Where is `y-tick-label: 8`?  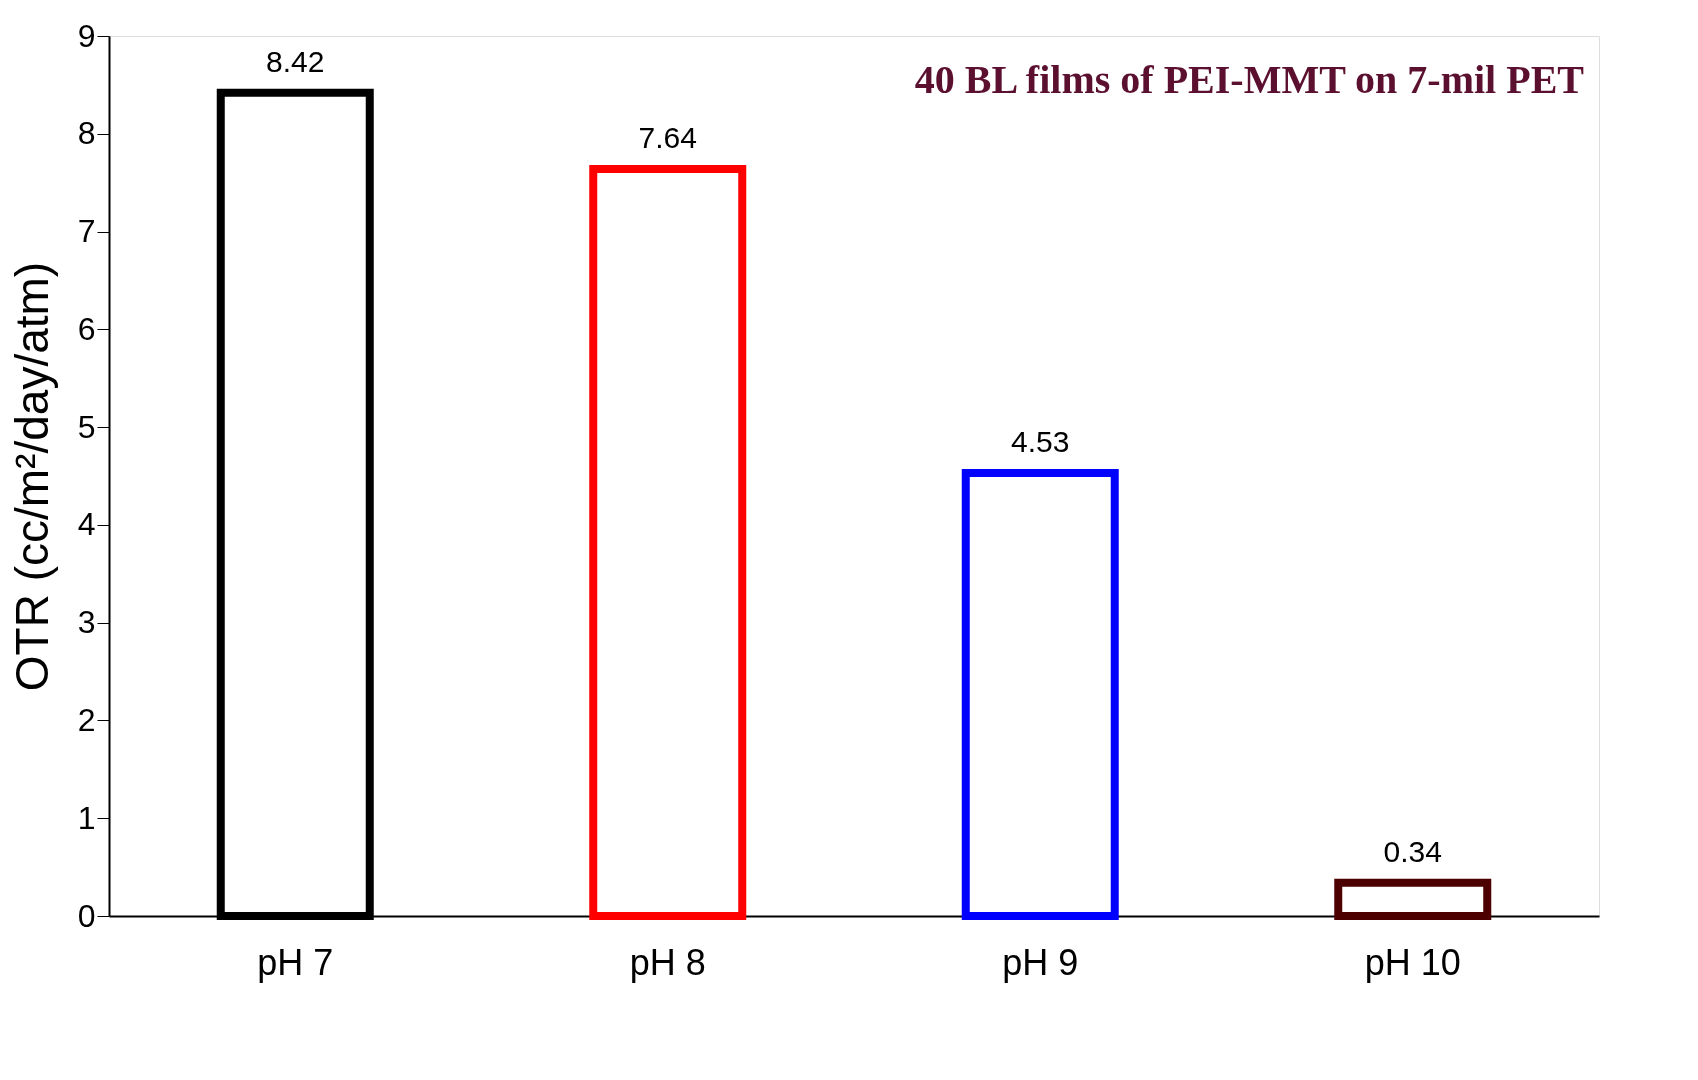 y-tick-label: 8 is located at coordinates (86, 133).